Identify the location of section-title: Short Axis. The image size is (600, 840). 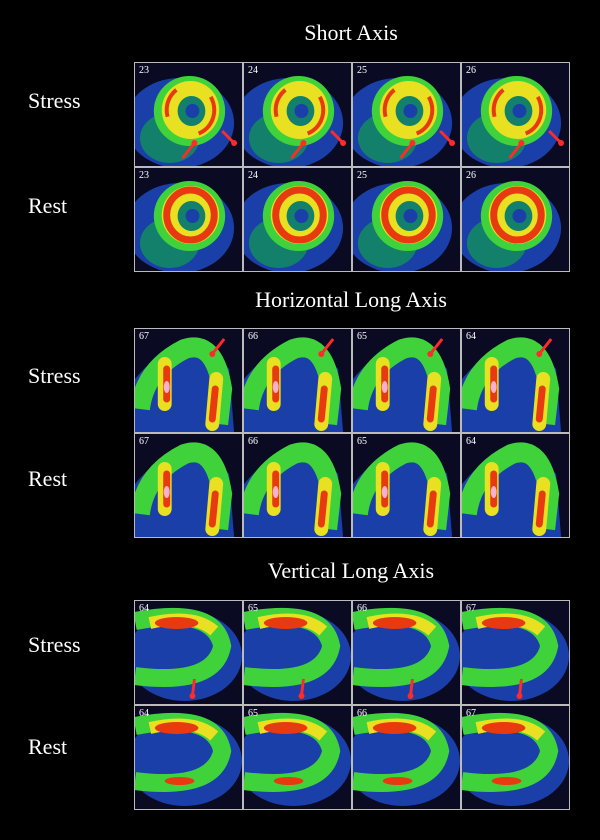
(351, 32).